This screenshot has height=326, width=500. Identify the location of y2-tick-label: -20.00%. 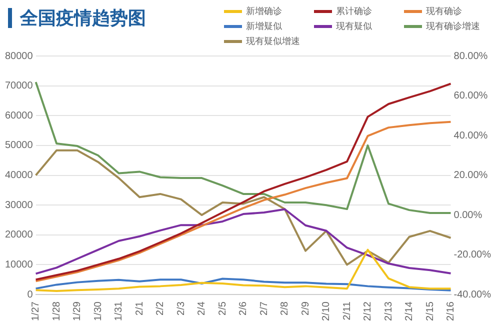
(473, 255).